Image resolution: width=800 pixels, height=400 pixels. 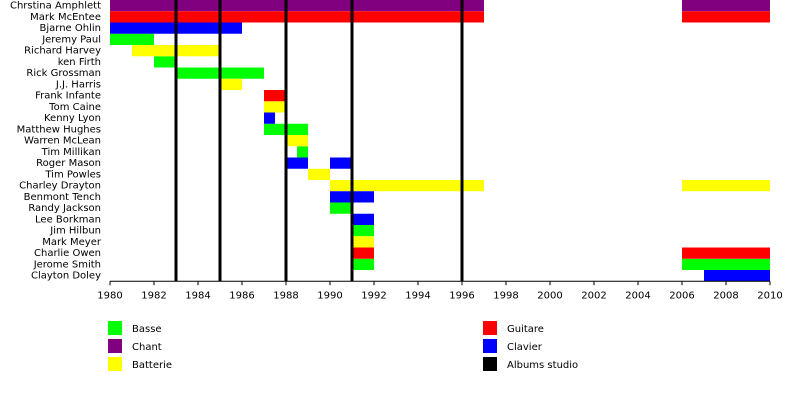 I want to click on row-label: Charley Drayton, so click(x=60, y=186).